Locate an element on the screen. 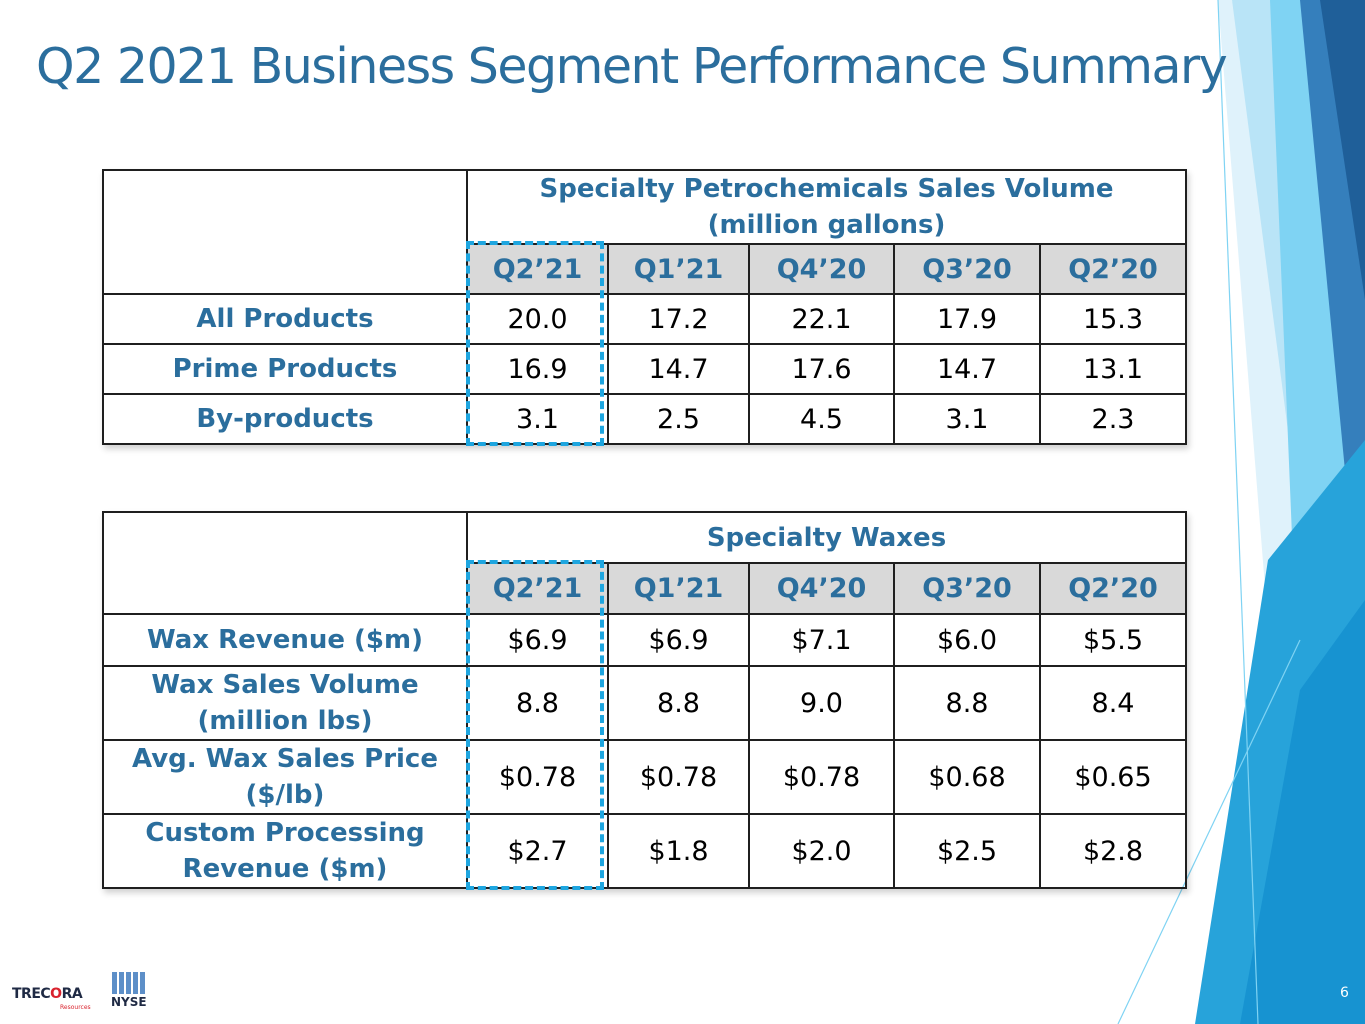 This screenshot has height=1024, width=1365. page-number: 6 is located at coordinates (1344, 993).